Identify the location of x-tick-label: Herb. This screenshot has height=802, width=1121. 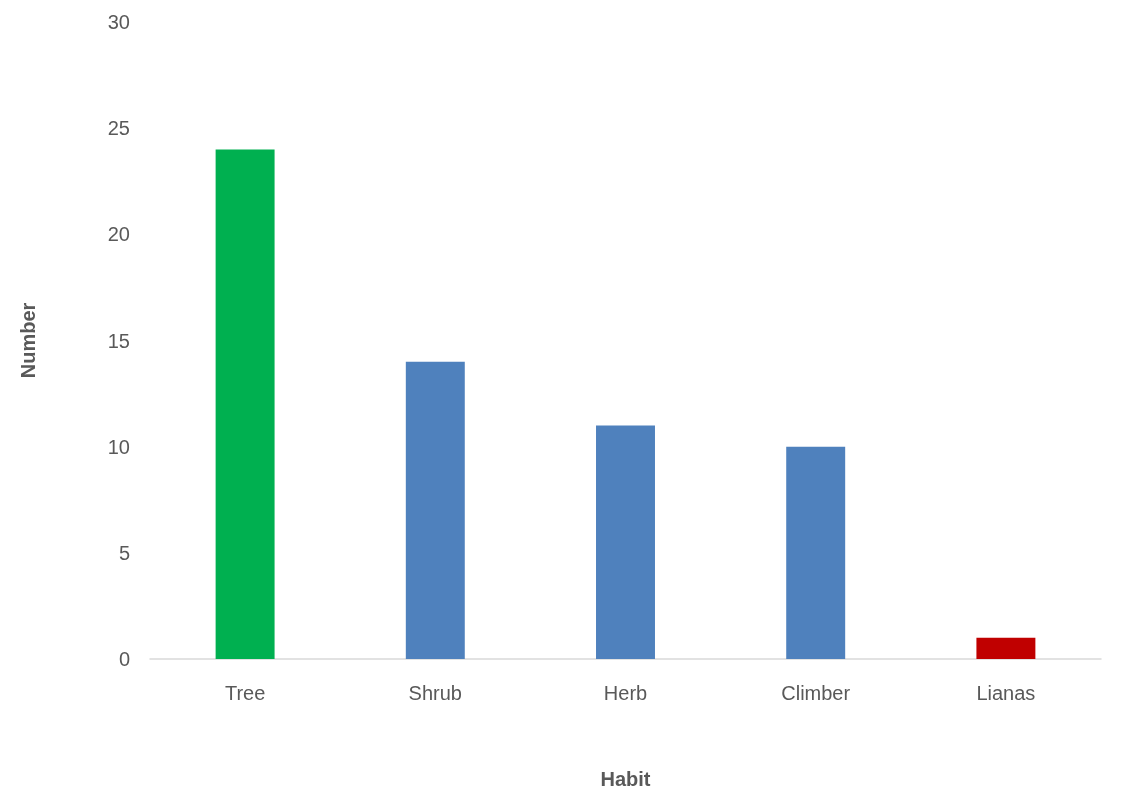
(625, 693).